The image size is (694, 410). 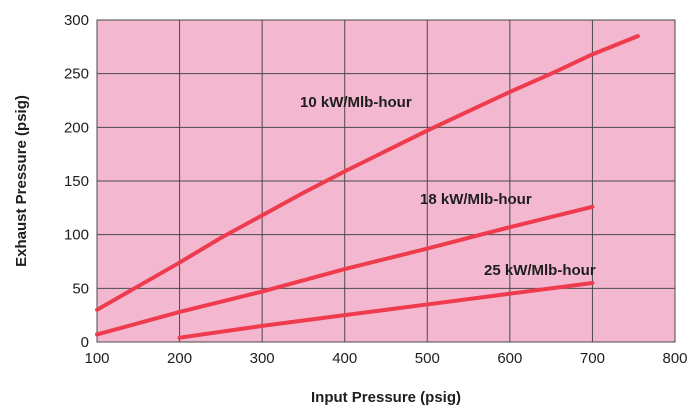 What do you see at coordinates (76, 74) in the screenshot?
I see `y-tick-label: 250` at bounding box center [76, 74].